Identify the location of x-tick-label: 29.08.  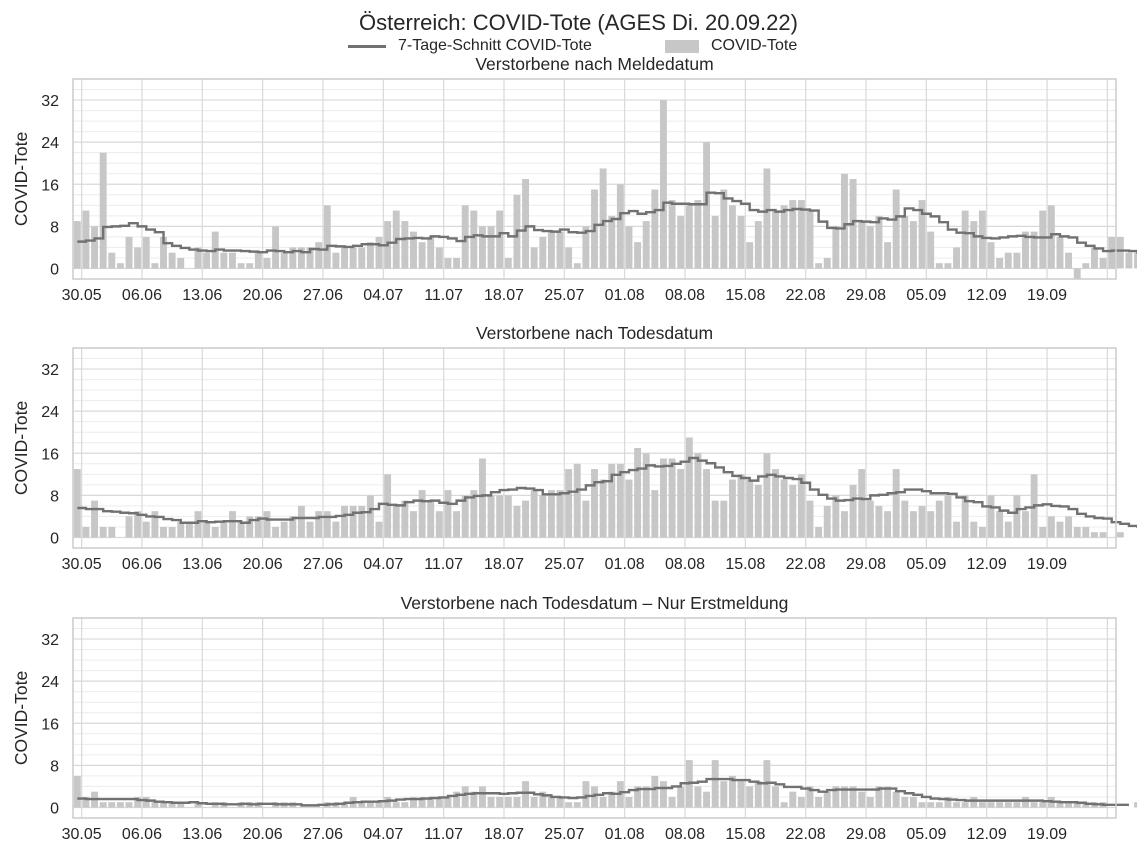
(866, 834).